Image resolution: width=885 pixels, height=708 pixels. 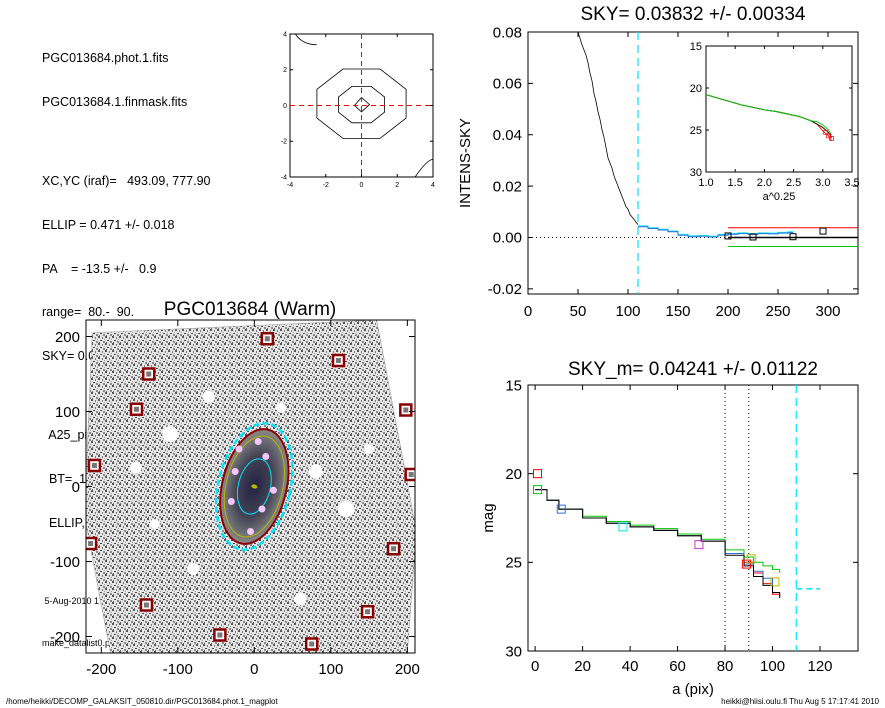 I want to click on galaxy-center, so click(x=254, y=486).